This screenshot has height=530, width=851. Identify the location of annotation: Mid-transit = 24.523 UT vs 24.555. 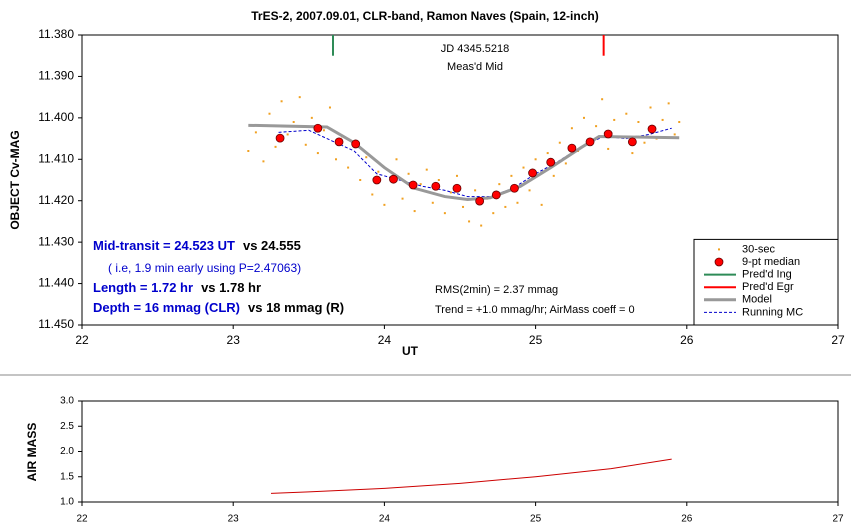
(197, 245).